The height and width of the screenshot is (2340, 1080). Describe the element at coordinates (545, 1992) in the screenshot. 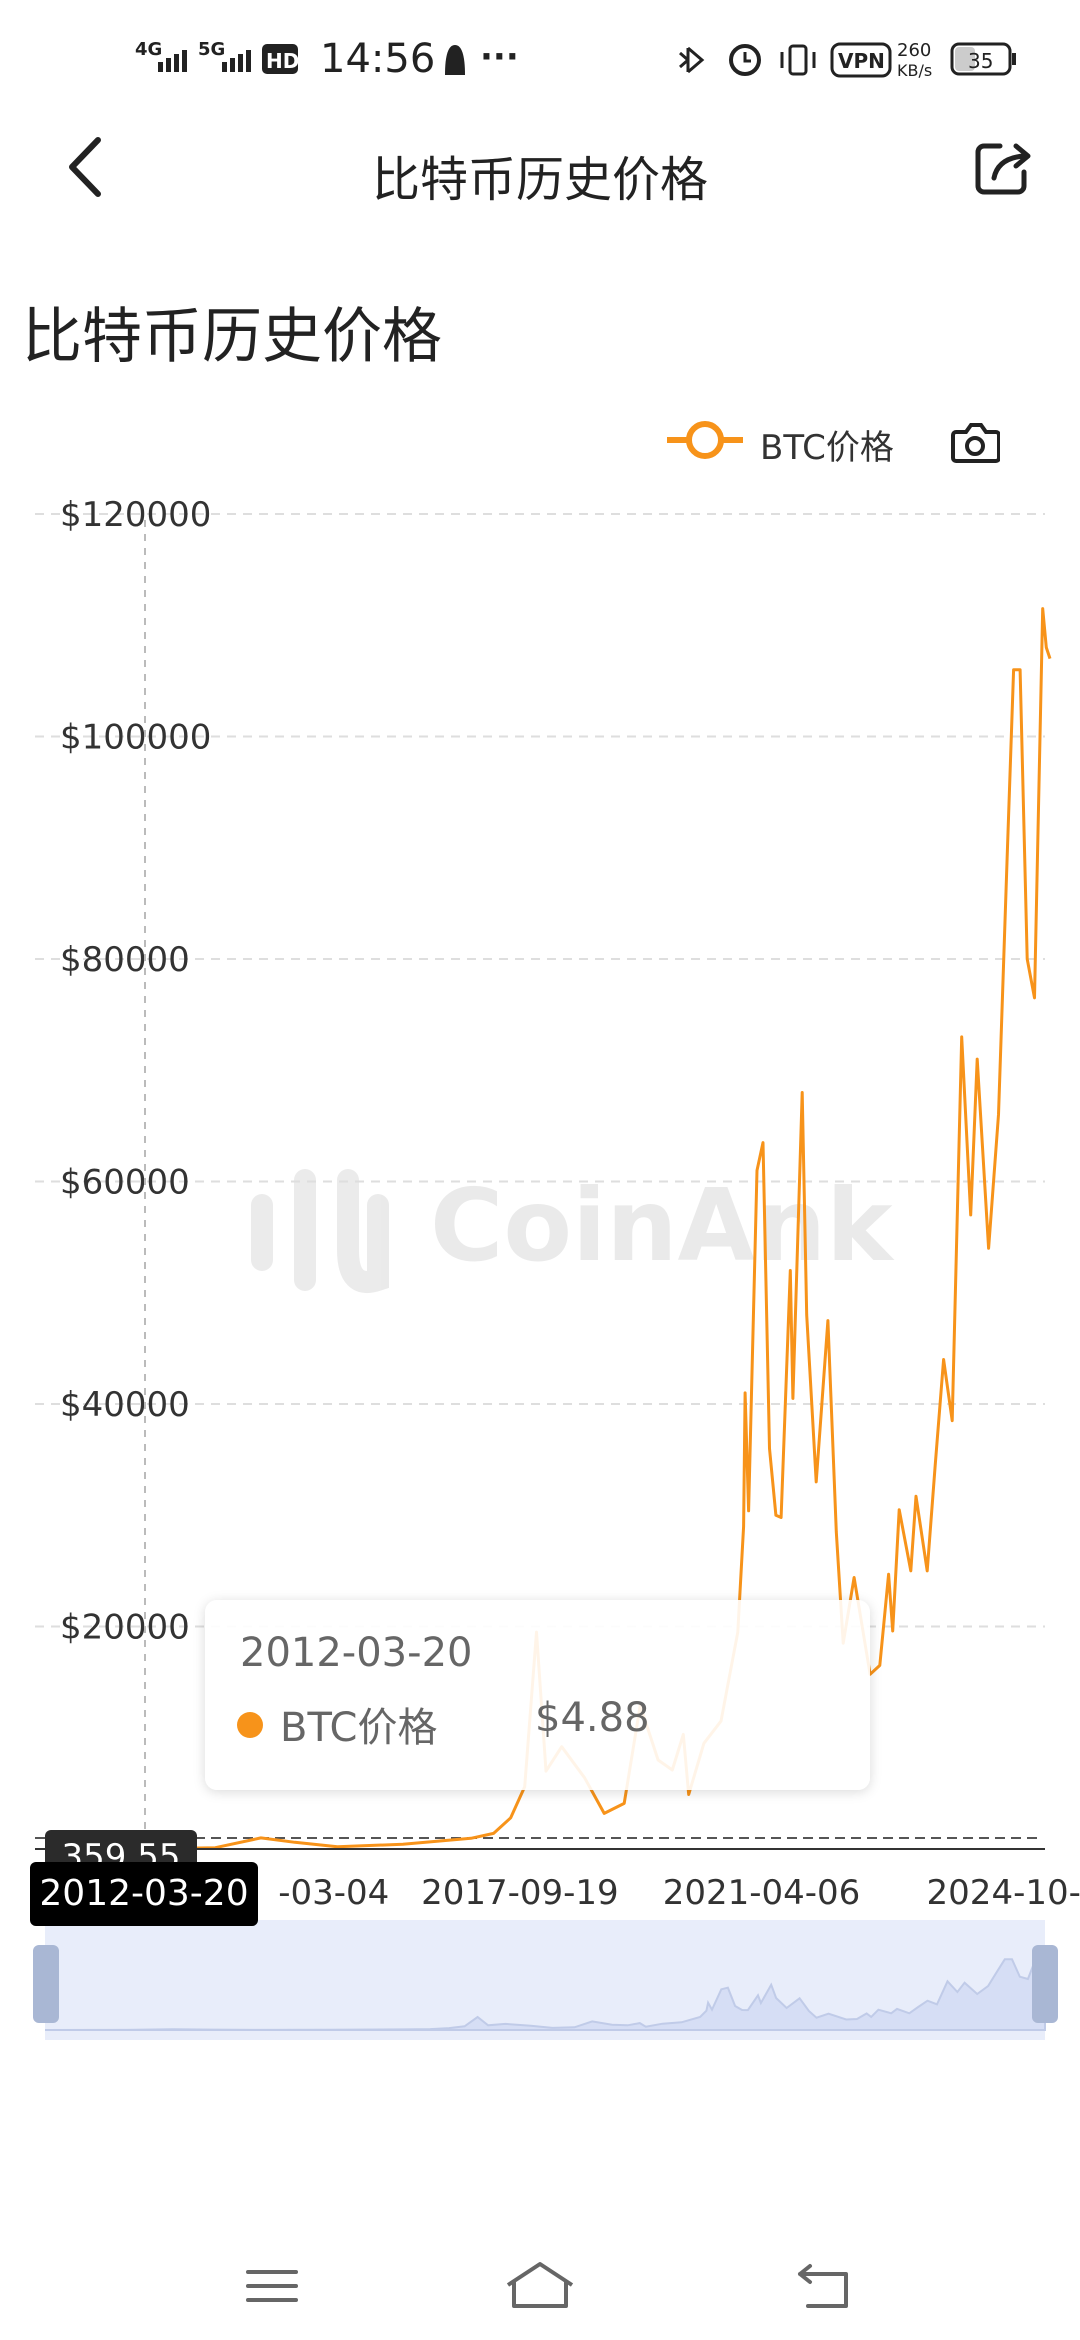

I see `zoom-slider-preview` at that location.